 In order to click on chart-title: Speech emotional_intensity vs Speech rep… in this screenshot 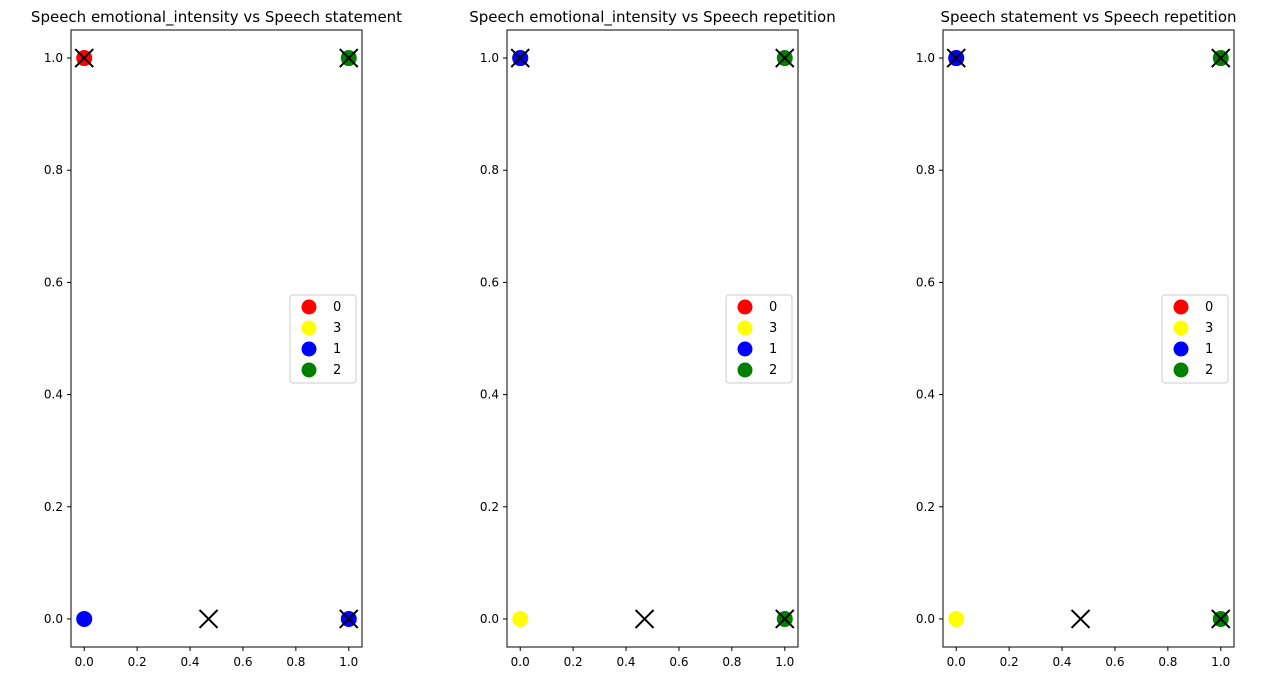, I will do `click(652, 17)`.